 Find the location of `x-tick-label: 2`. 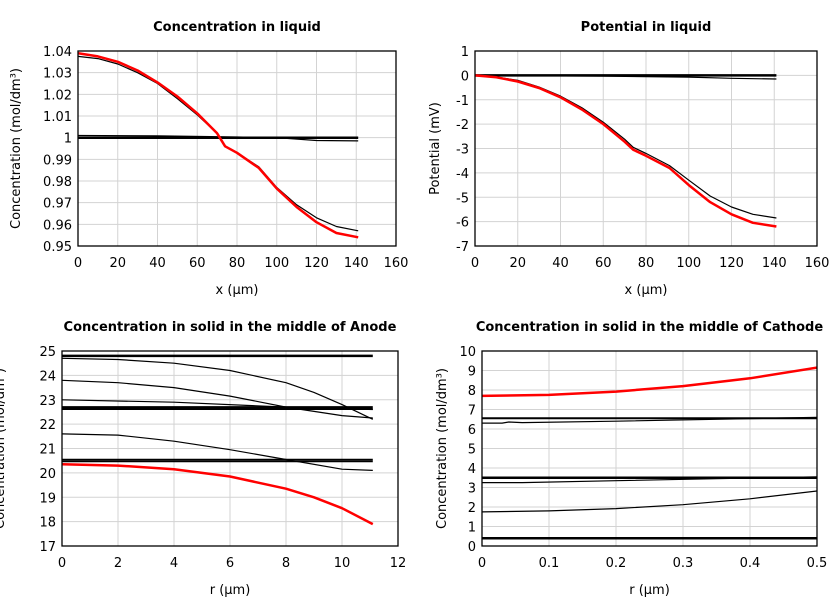

x-tick-label: 2 is located at coordinates (118, 563).